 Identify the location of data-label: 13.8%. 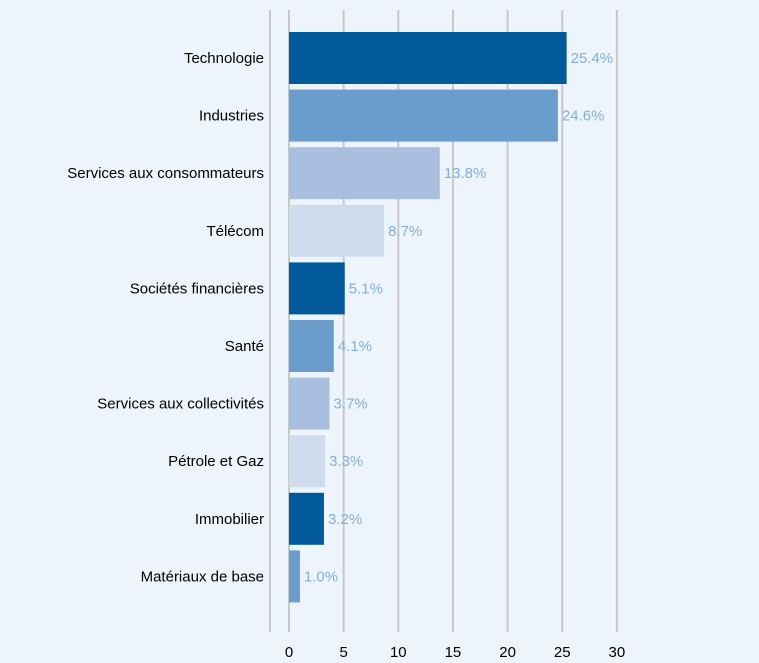
(465, 173).